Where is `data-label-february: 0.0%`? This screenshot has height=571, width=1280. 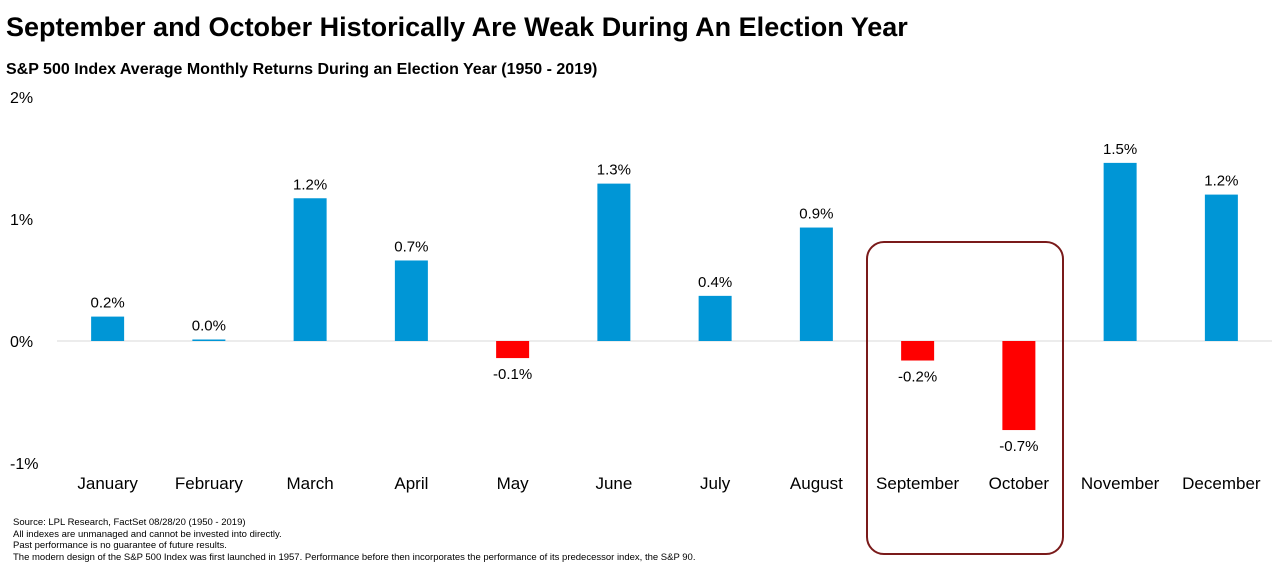 data-label-february: 0.0% is located at coordinates (209, 326).